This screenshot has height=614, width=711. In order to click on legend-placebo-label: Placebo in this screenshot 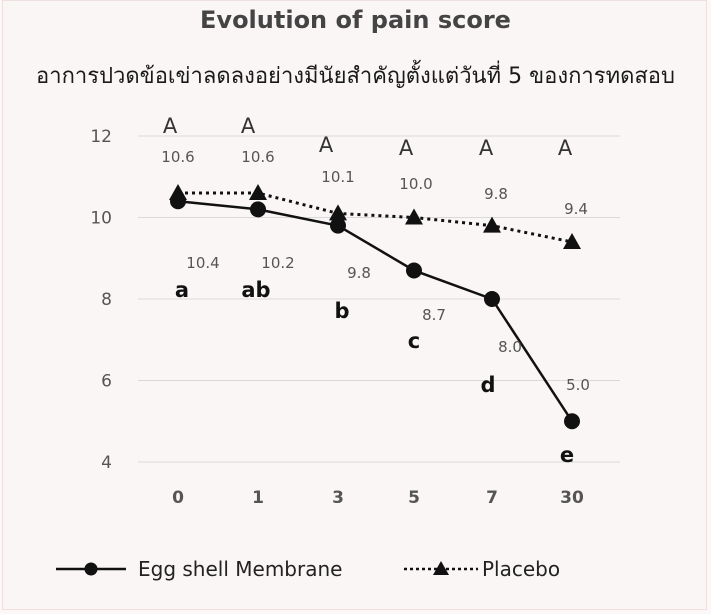, I will do `click(521, 569)`.